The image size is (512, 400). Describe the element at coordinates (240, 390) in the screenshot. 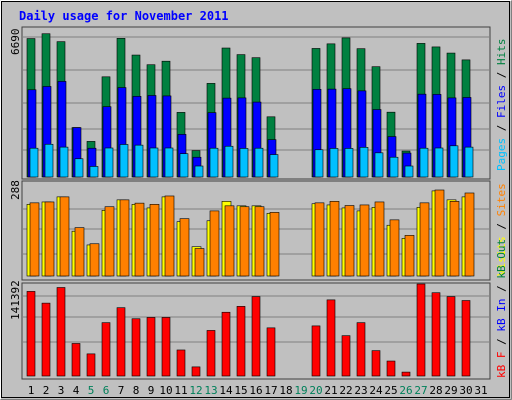

I see `x-tick-label-day-15: 15` at that location.